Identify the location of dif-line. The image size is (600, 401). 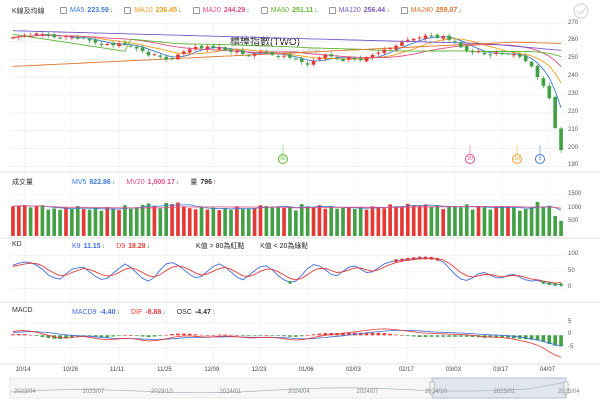
(287, 343).